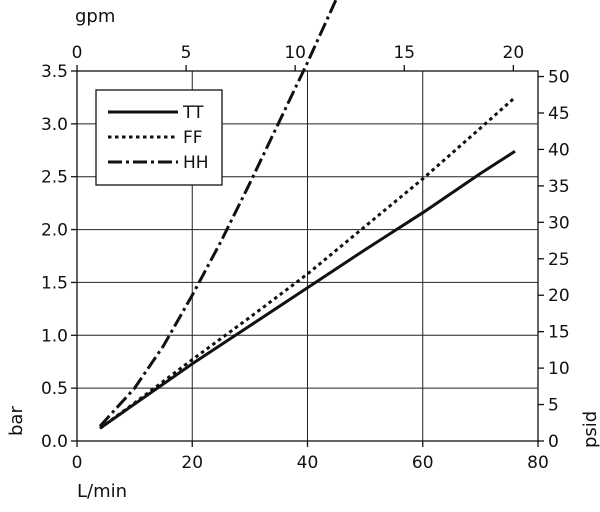 The image size is (600, 512). Describe the element at coordinates (559, 296) in the screenshot. I see `right-tick-label: 20` at that location.